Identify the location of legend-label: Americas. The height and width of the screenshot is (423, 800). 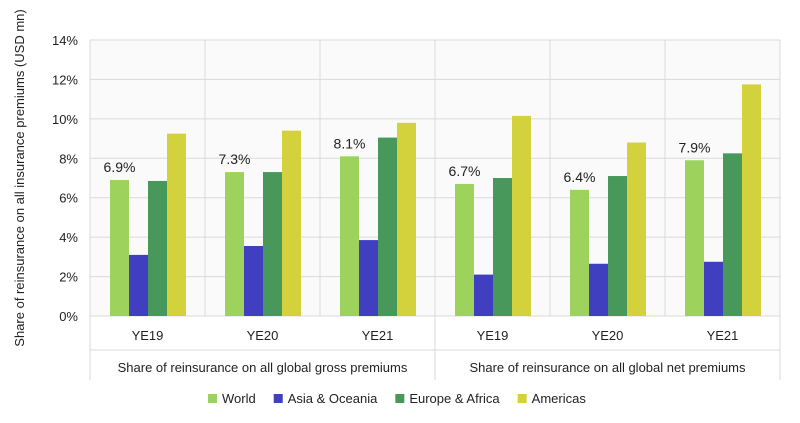
(559, 398).